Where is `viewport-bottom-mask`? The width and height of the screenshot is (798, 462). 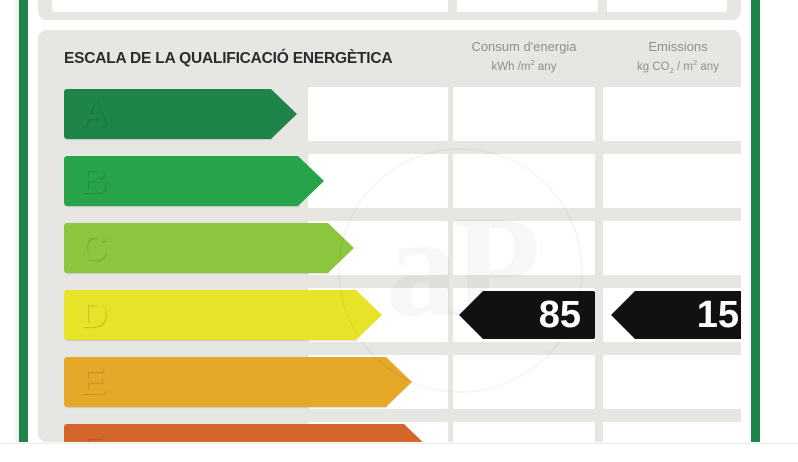 viewport-bottom-mask is located at coordinates (399, 452).